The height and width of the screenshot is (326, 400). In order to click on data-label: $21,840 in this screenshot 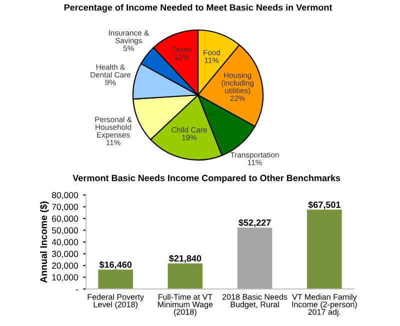, I will do `click(185, 258)`.